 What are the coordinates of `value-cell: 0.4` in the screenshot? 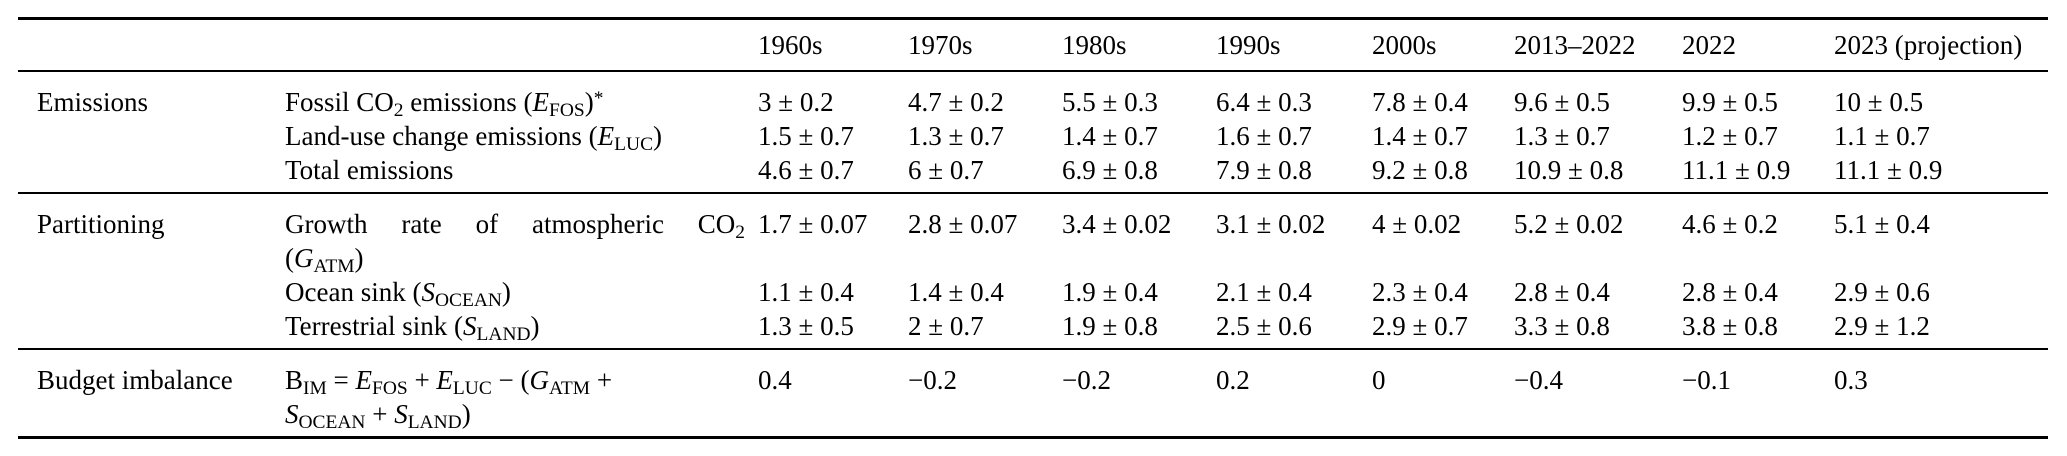 It's located at (775, 380).